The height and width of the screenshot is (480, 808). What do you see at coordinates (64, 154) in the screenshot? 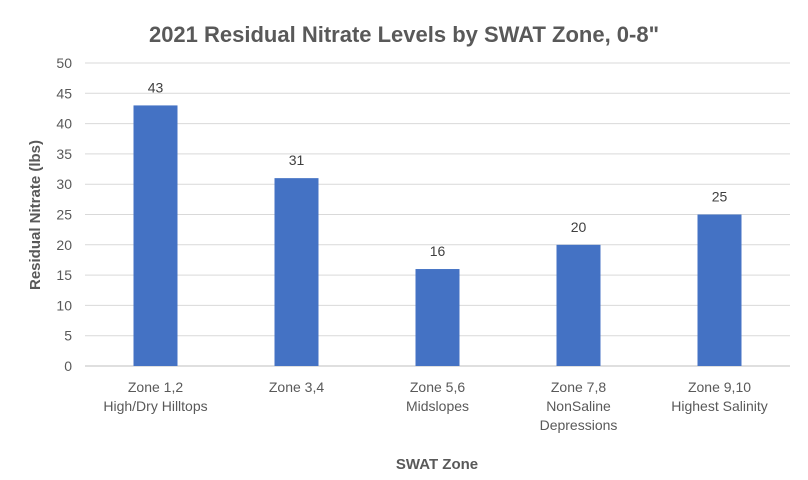
I see `y-tick-label: 35` at bounding box center [64, 154].